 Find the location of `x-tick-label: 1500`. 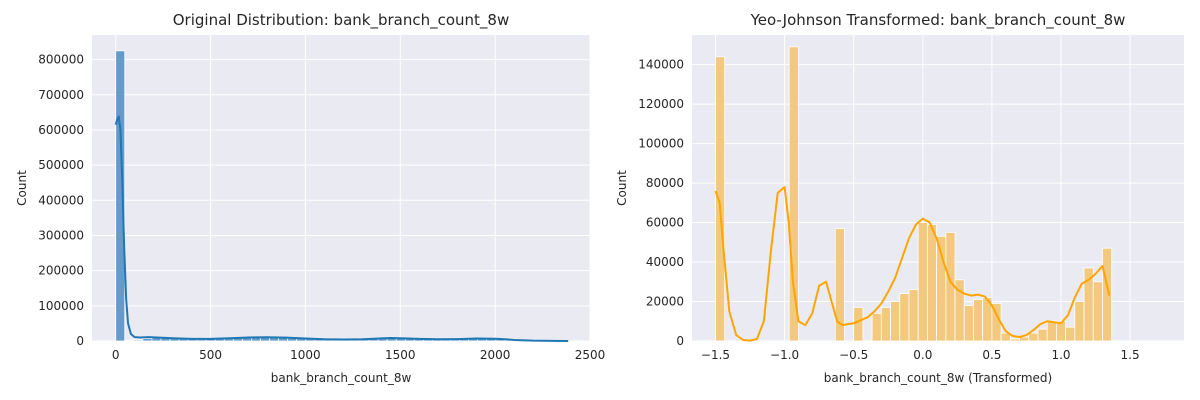

x-tick-label: 1500 is located at coordinates (400, 355).